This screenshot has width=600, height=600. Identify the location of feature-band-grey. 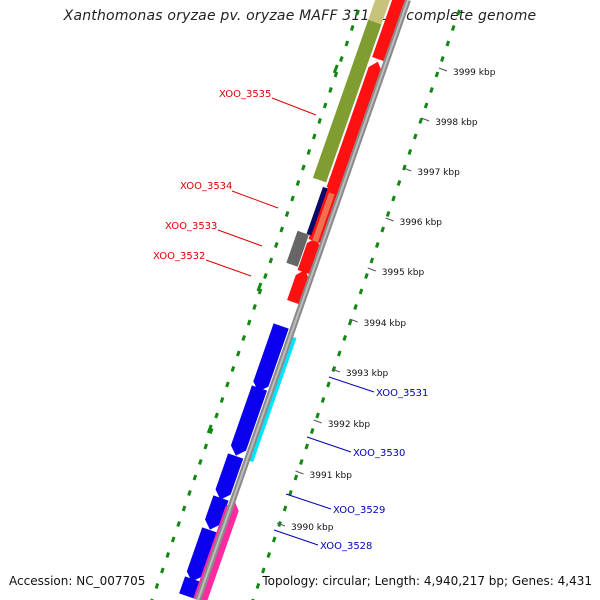
(297, 248).